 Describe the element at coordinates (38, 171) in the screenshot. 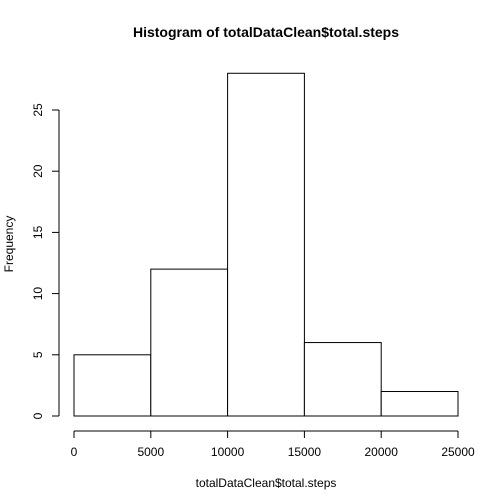

I see `y-tick-label: 20` at that location.